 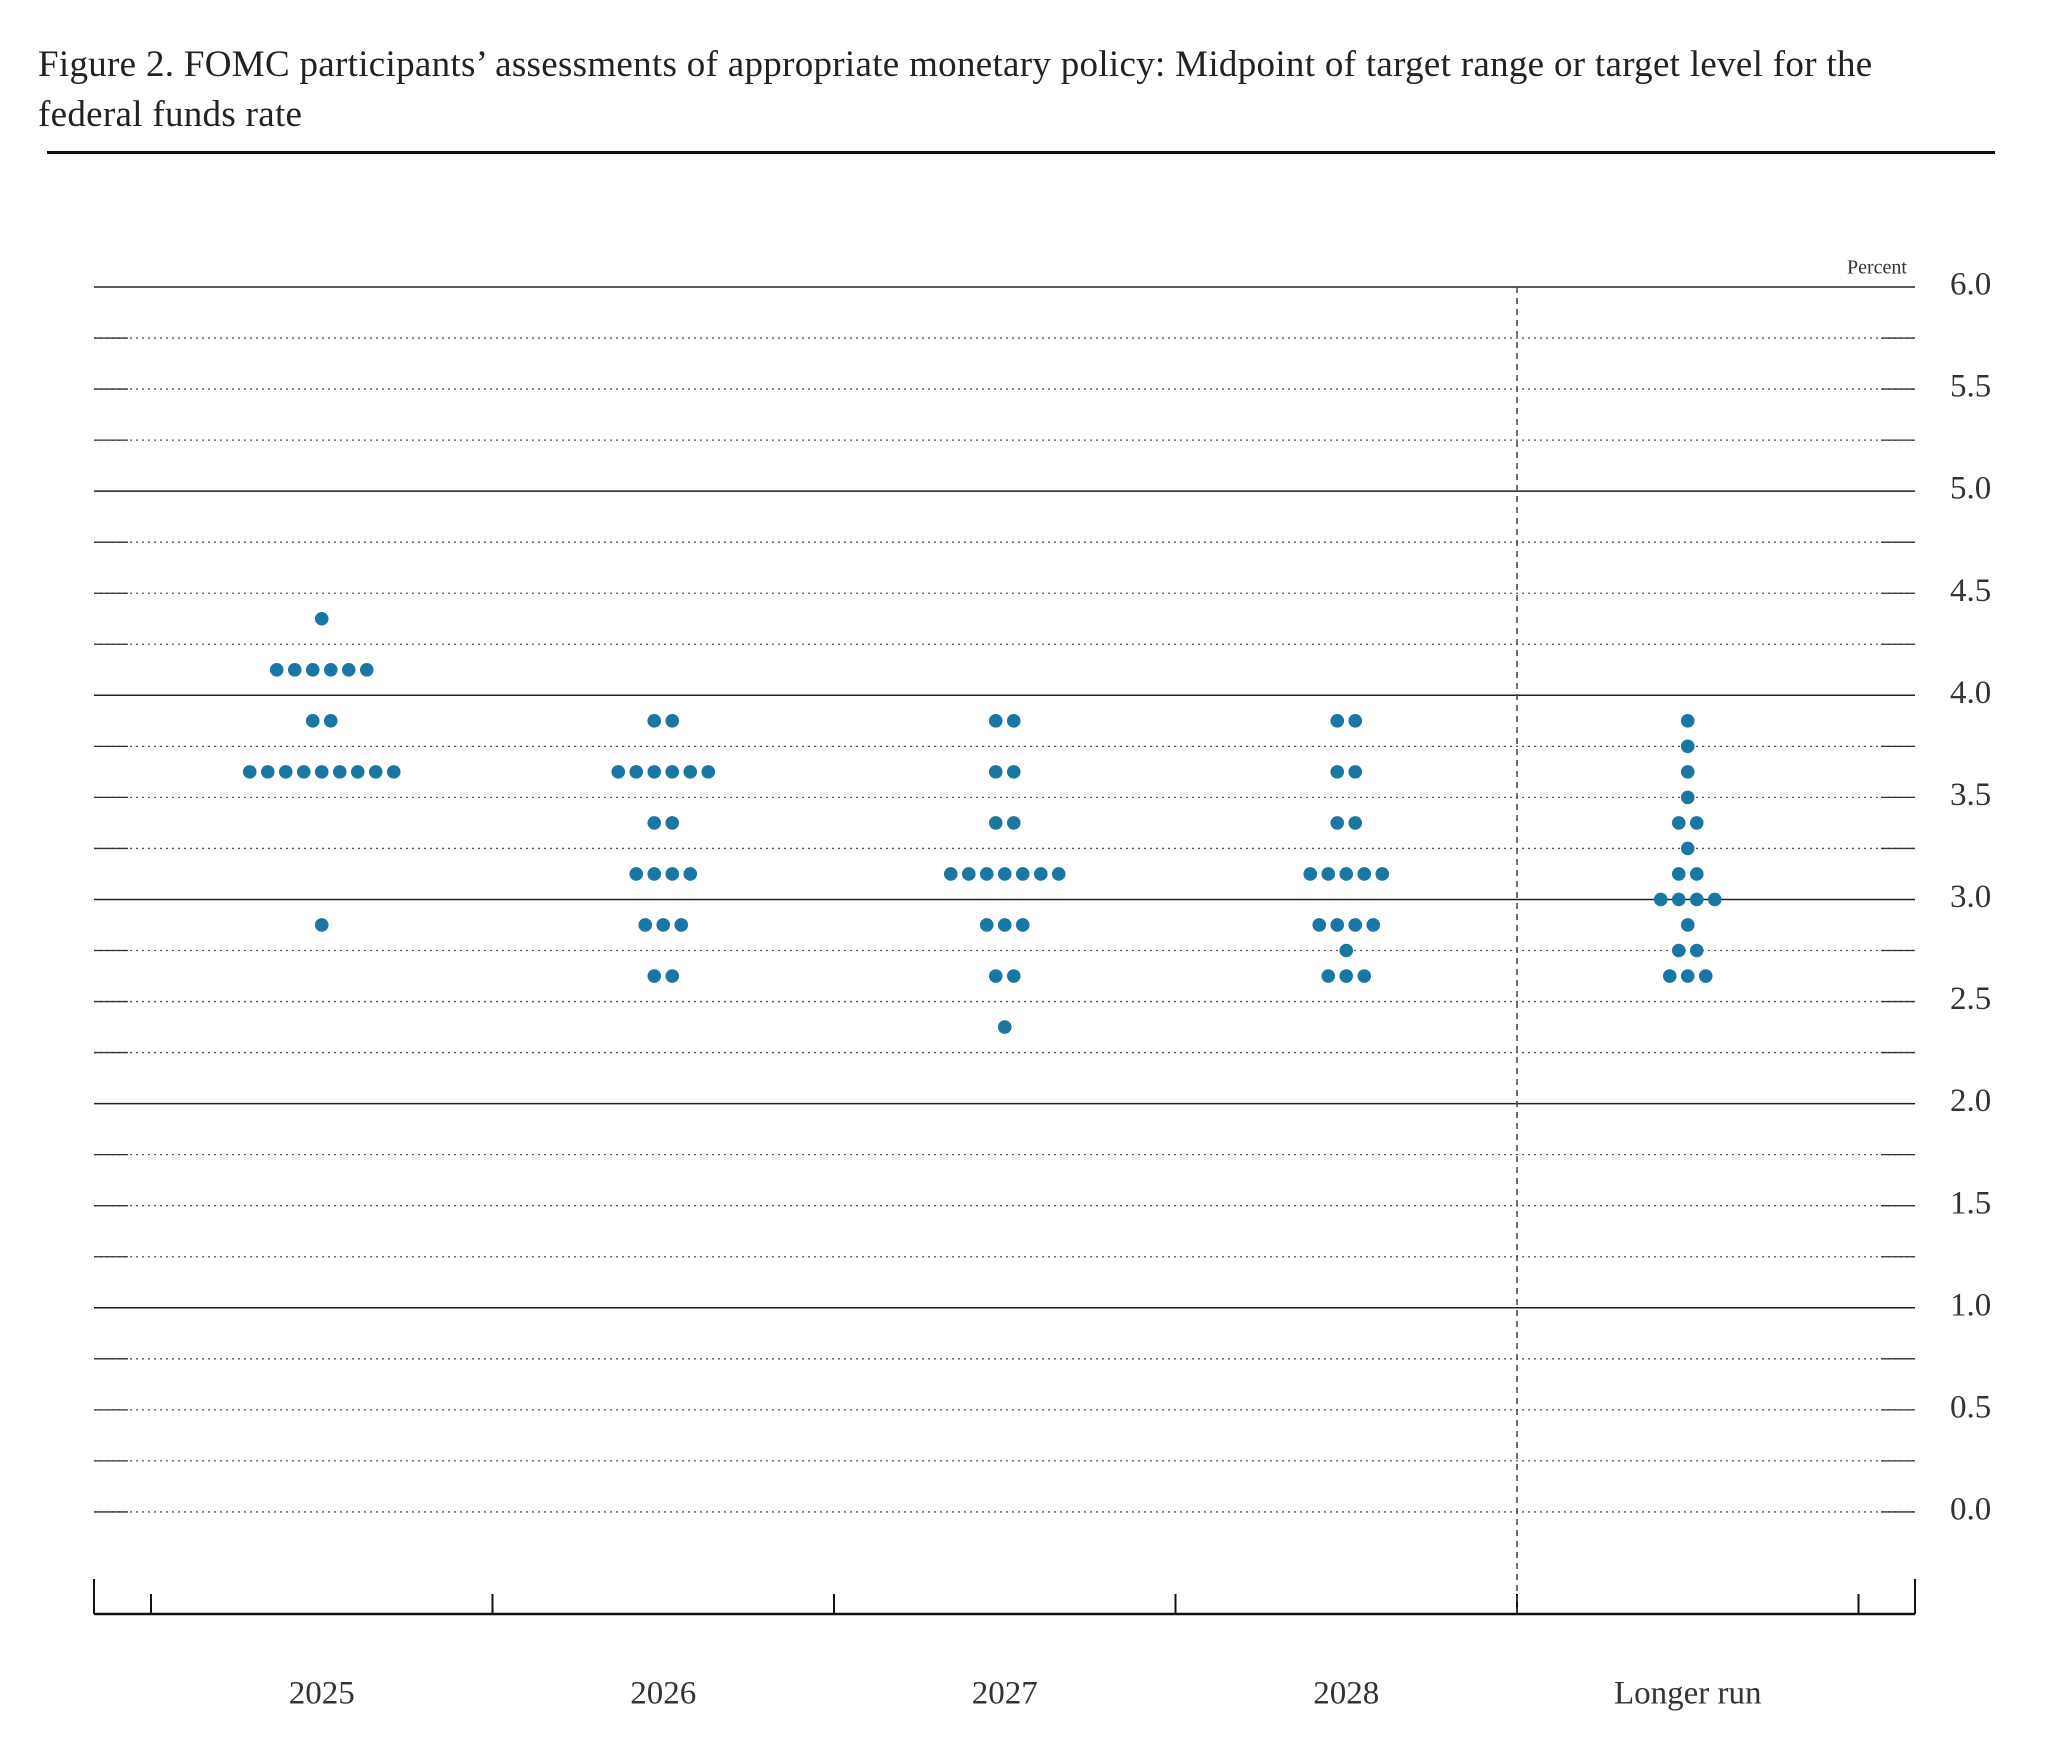 What do you see at coordinates (1970, 1510) in the screenshot?
I see `y-tick-label: 0.0` at bounding box center [1970, 1510].